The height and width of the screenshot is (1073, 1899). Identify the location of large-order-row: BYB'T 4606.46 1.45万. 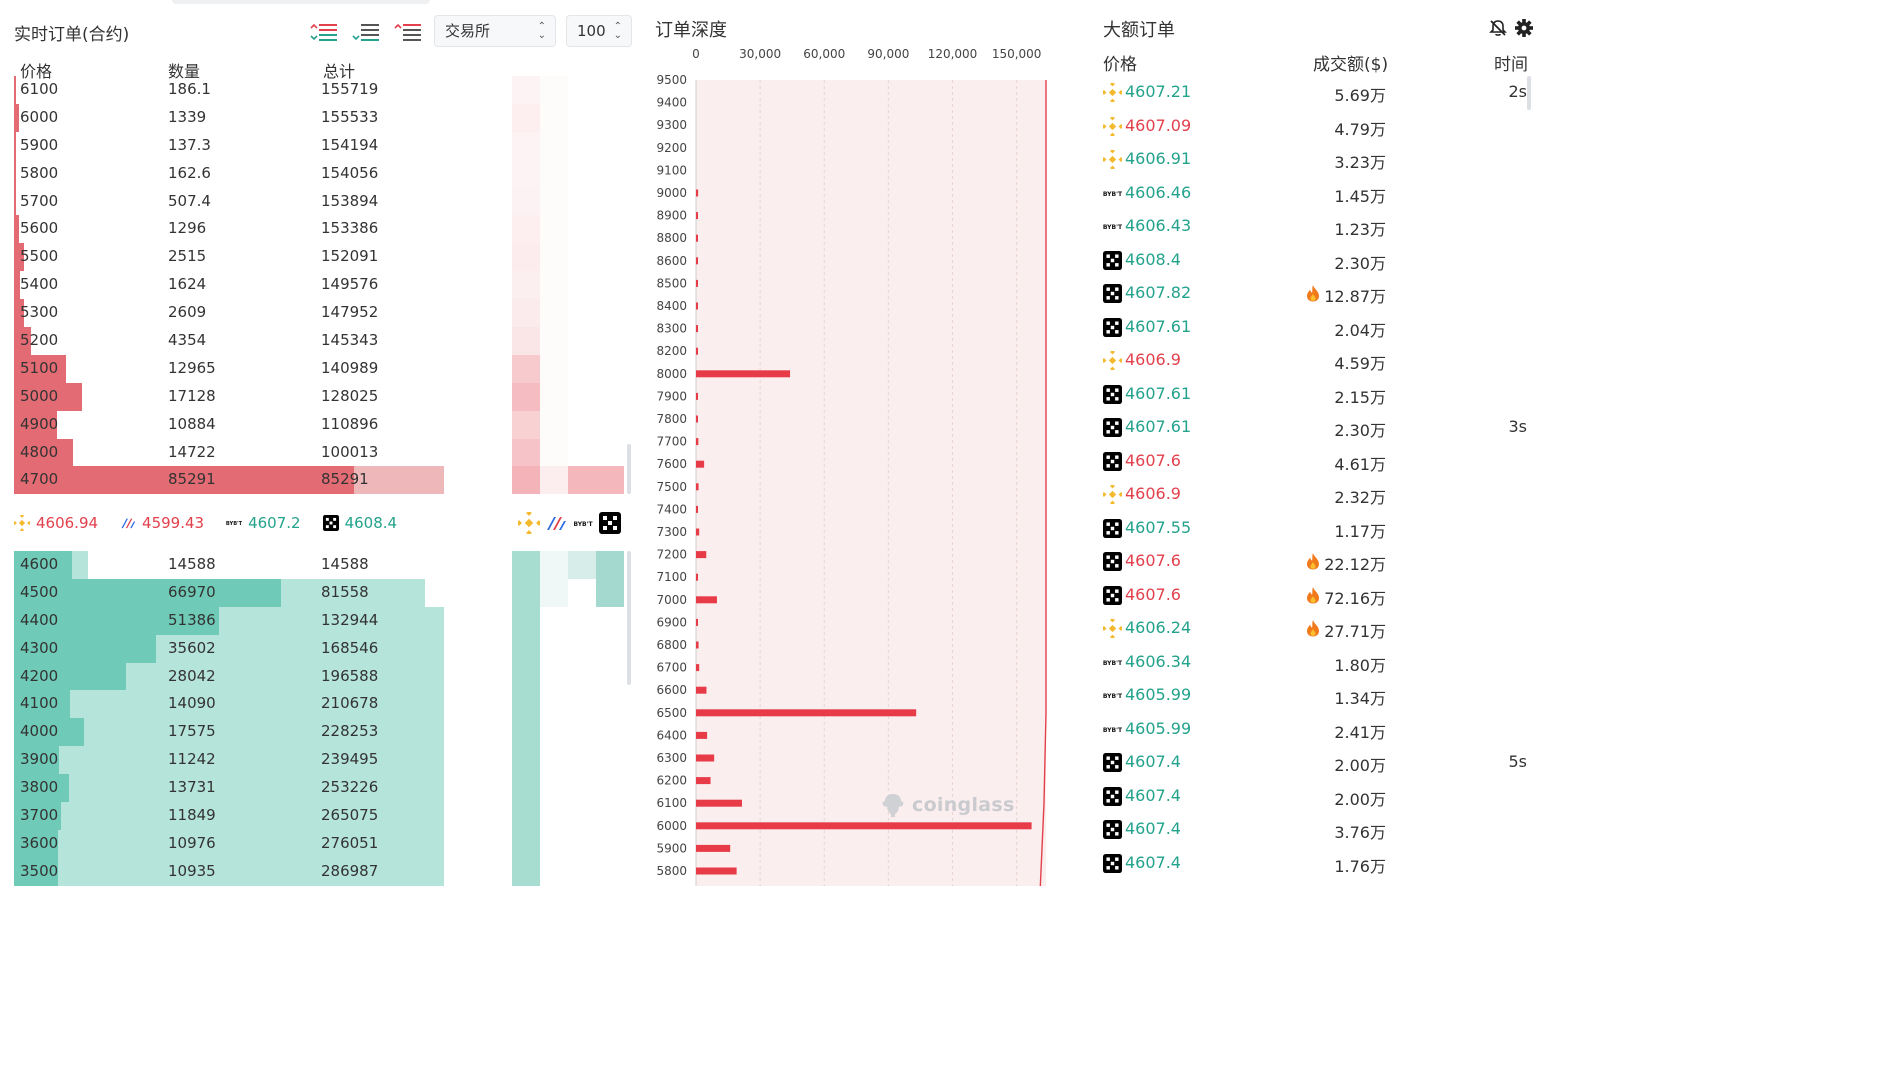
(1318, 194).